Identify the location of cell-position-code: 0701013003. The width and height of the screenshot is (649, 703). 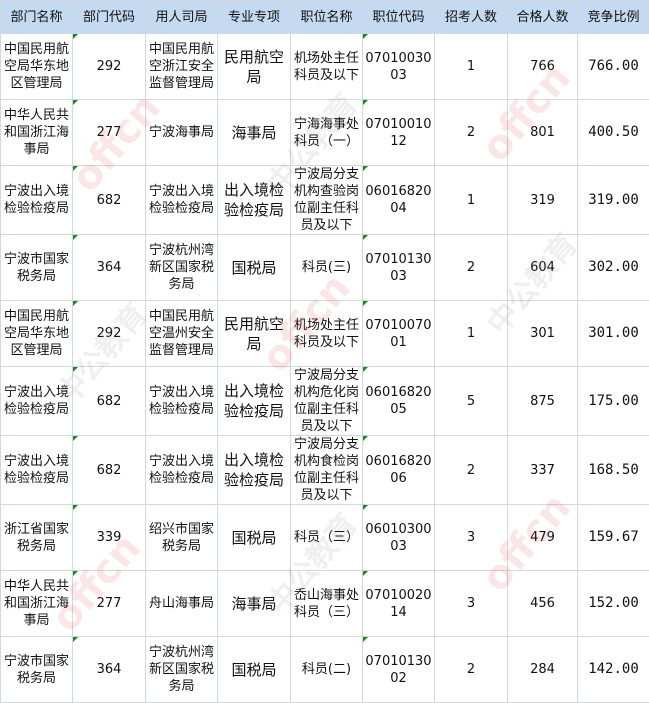
(399, 268).